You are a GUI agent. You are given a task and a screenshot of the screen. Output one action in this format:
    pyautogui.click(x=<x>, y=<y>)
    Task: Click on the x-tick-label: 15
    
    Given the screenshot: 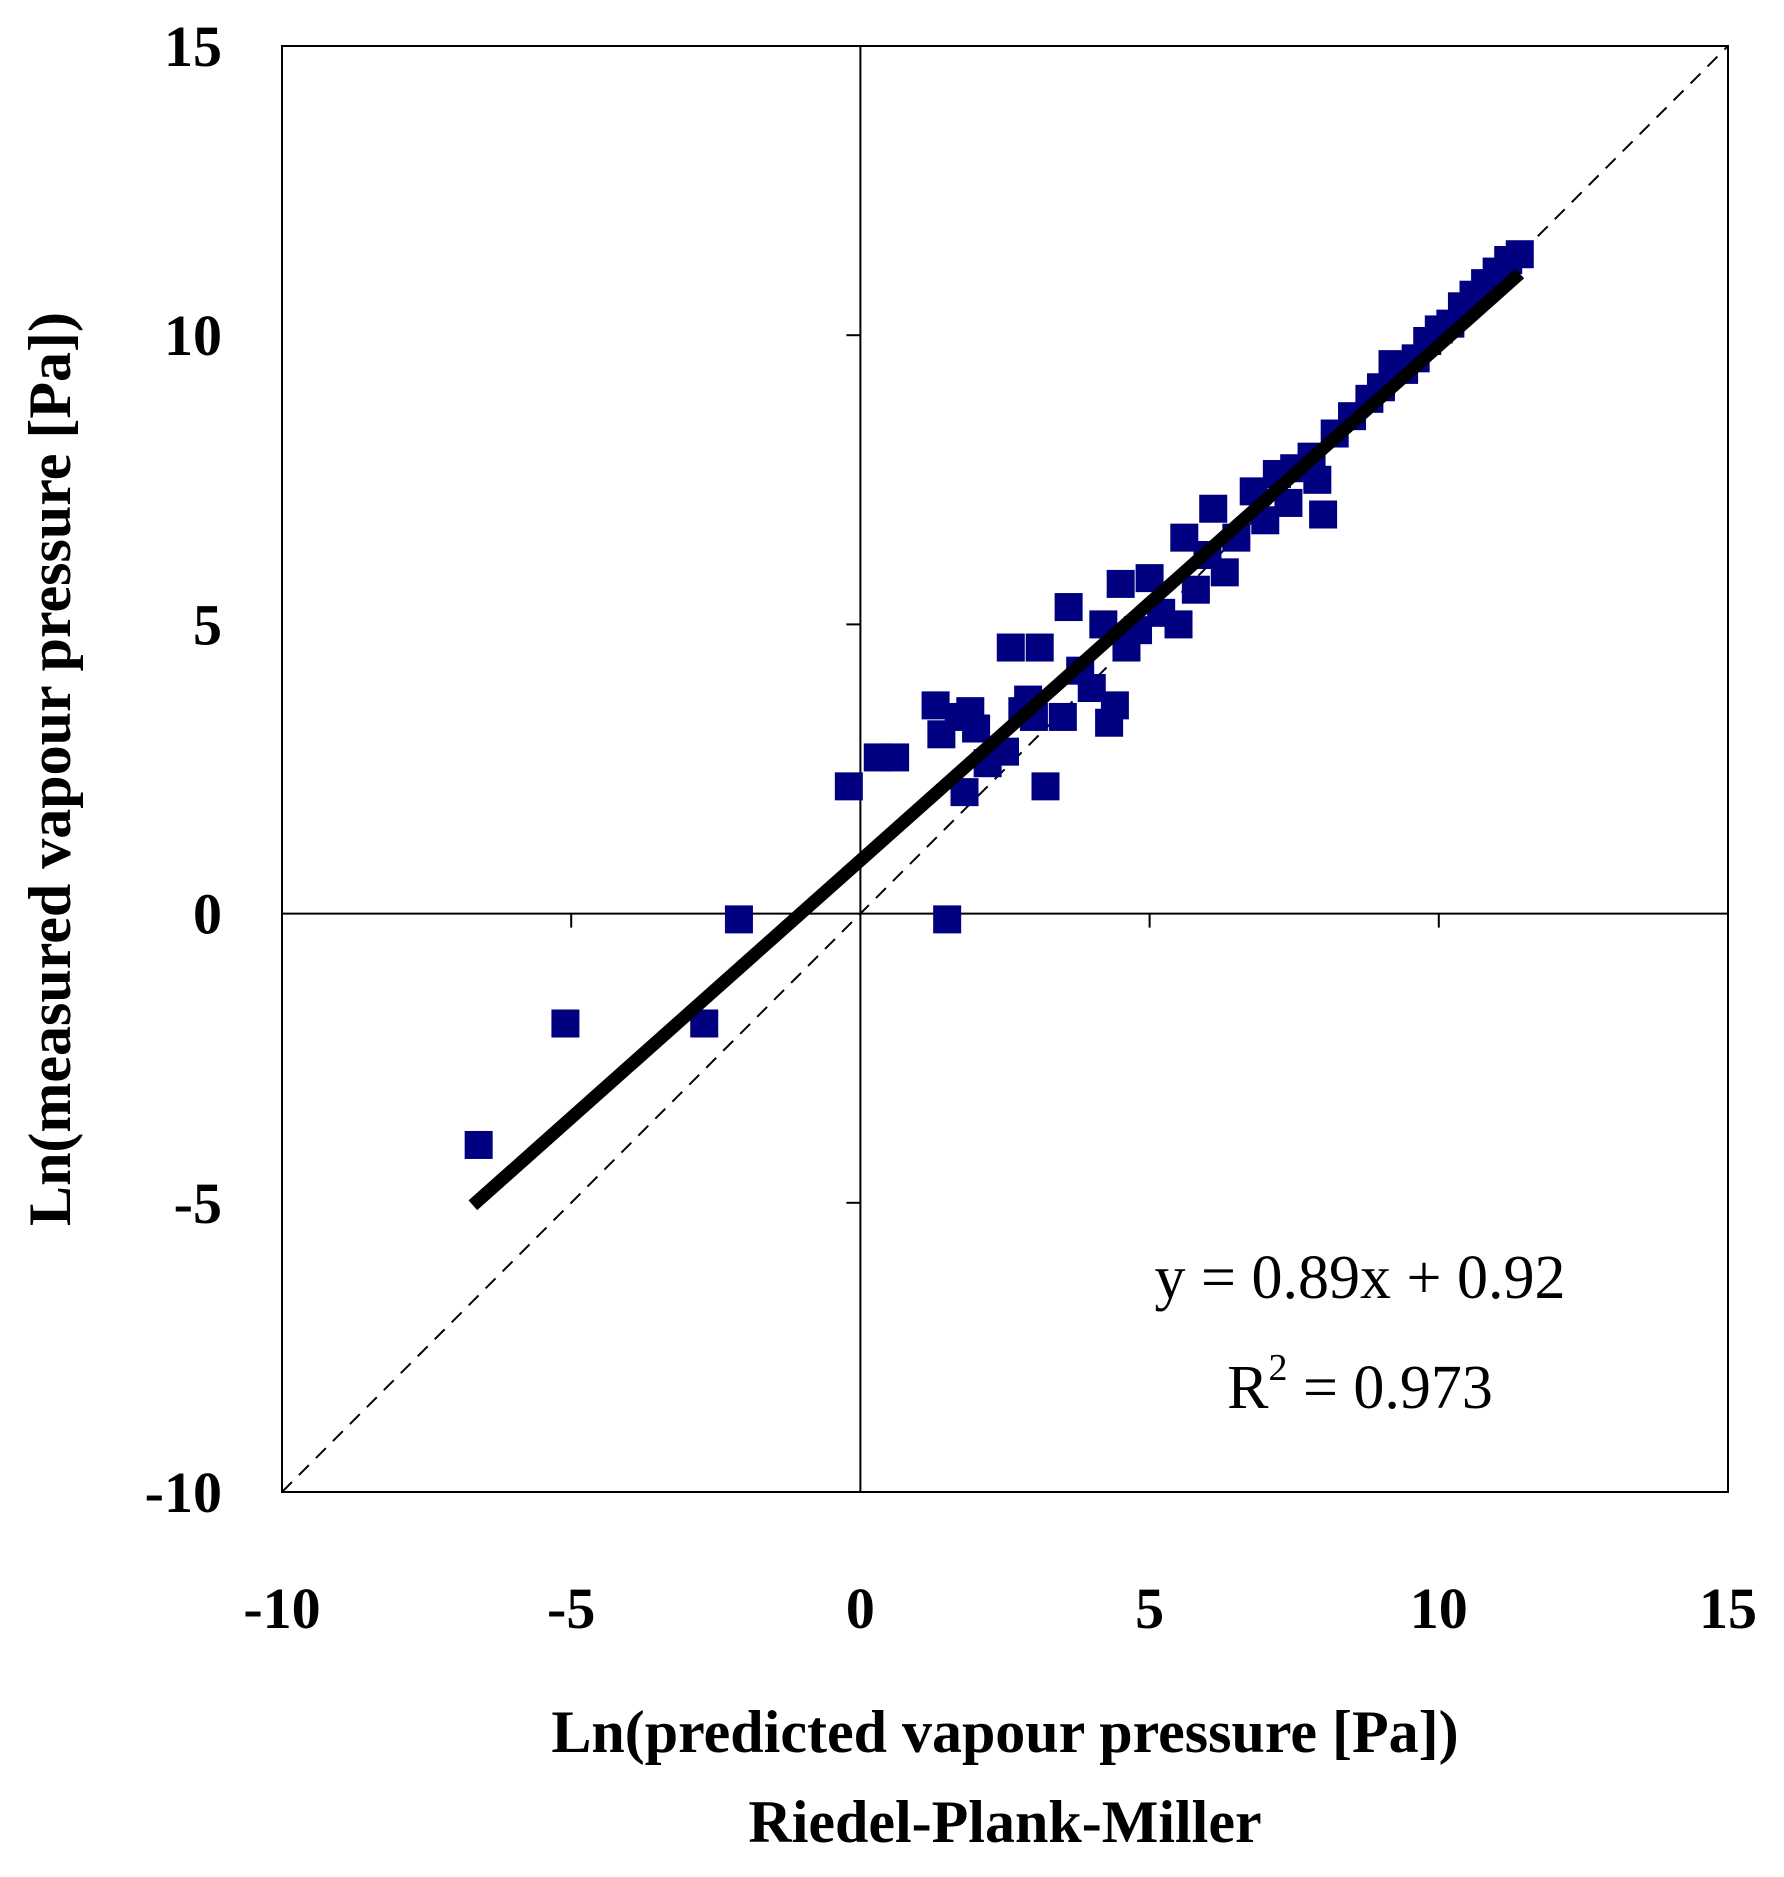 What is the action you would take?
    pyautogui.click(x=1728, y=1608)
    